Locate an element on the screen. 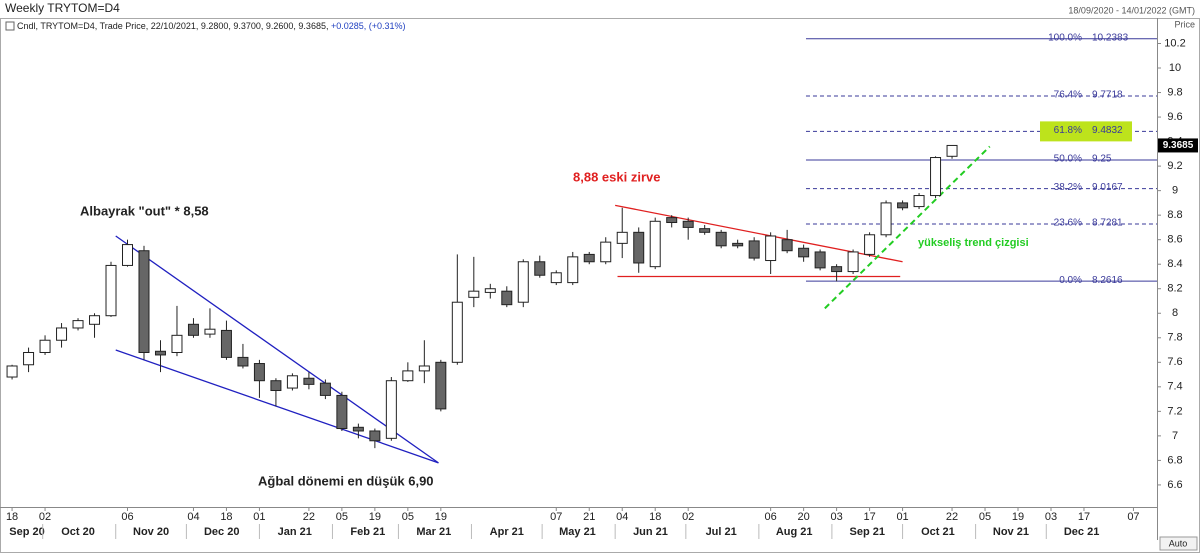 This screenshot has width=1200, height=553. change: +0.0285, (+0.31%) is located at coordinates (368, 26).